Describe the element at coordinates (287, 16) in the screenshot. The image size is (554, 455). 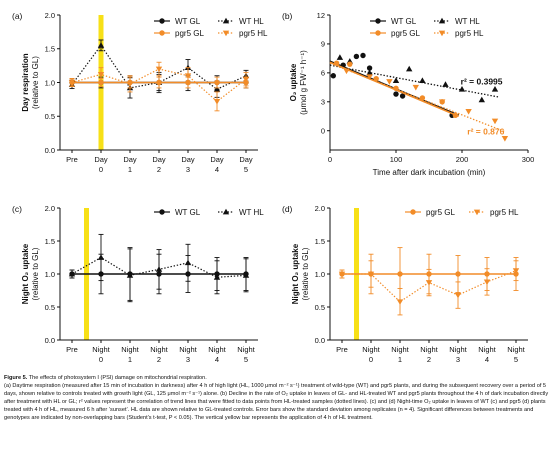
I see `panel-label: (b)` at that location.